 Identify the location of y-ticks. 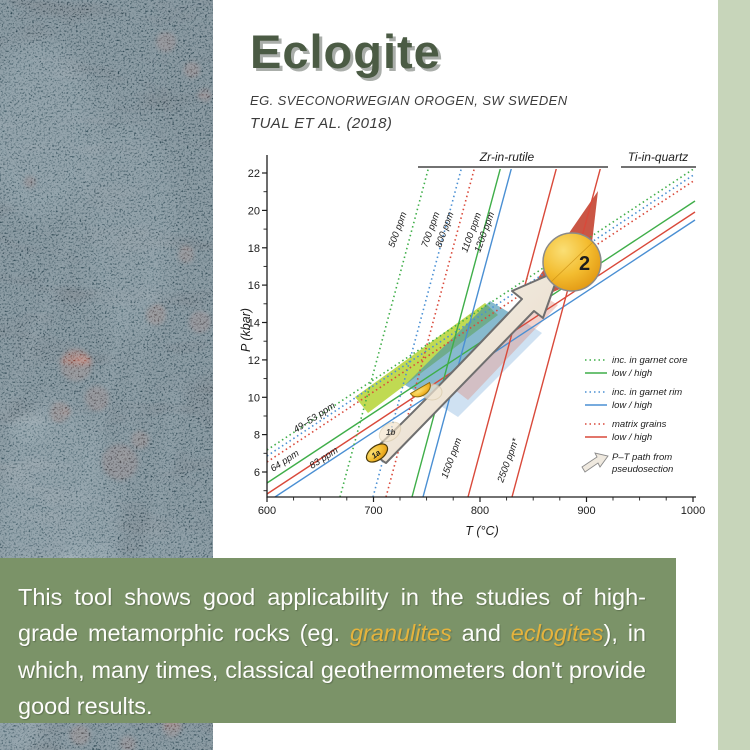
(264, 332).